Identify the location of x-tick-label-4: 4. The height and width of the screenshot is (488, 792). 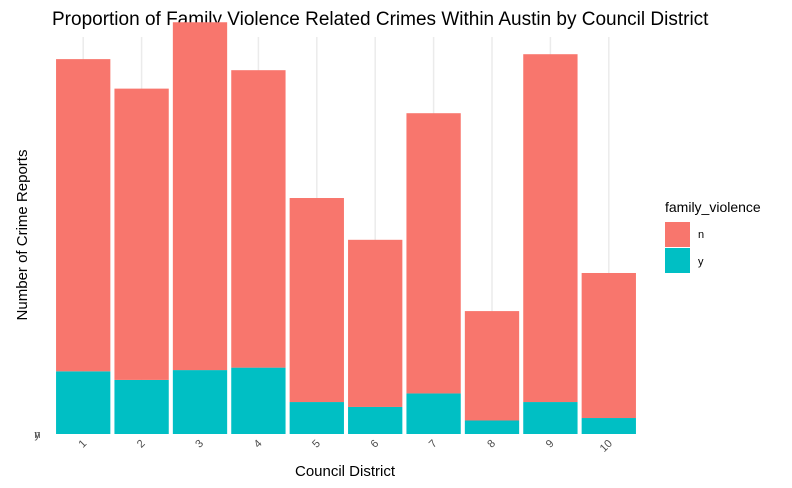
(258, 444).